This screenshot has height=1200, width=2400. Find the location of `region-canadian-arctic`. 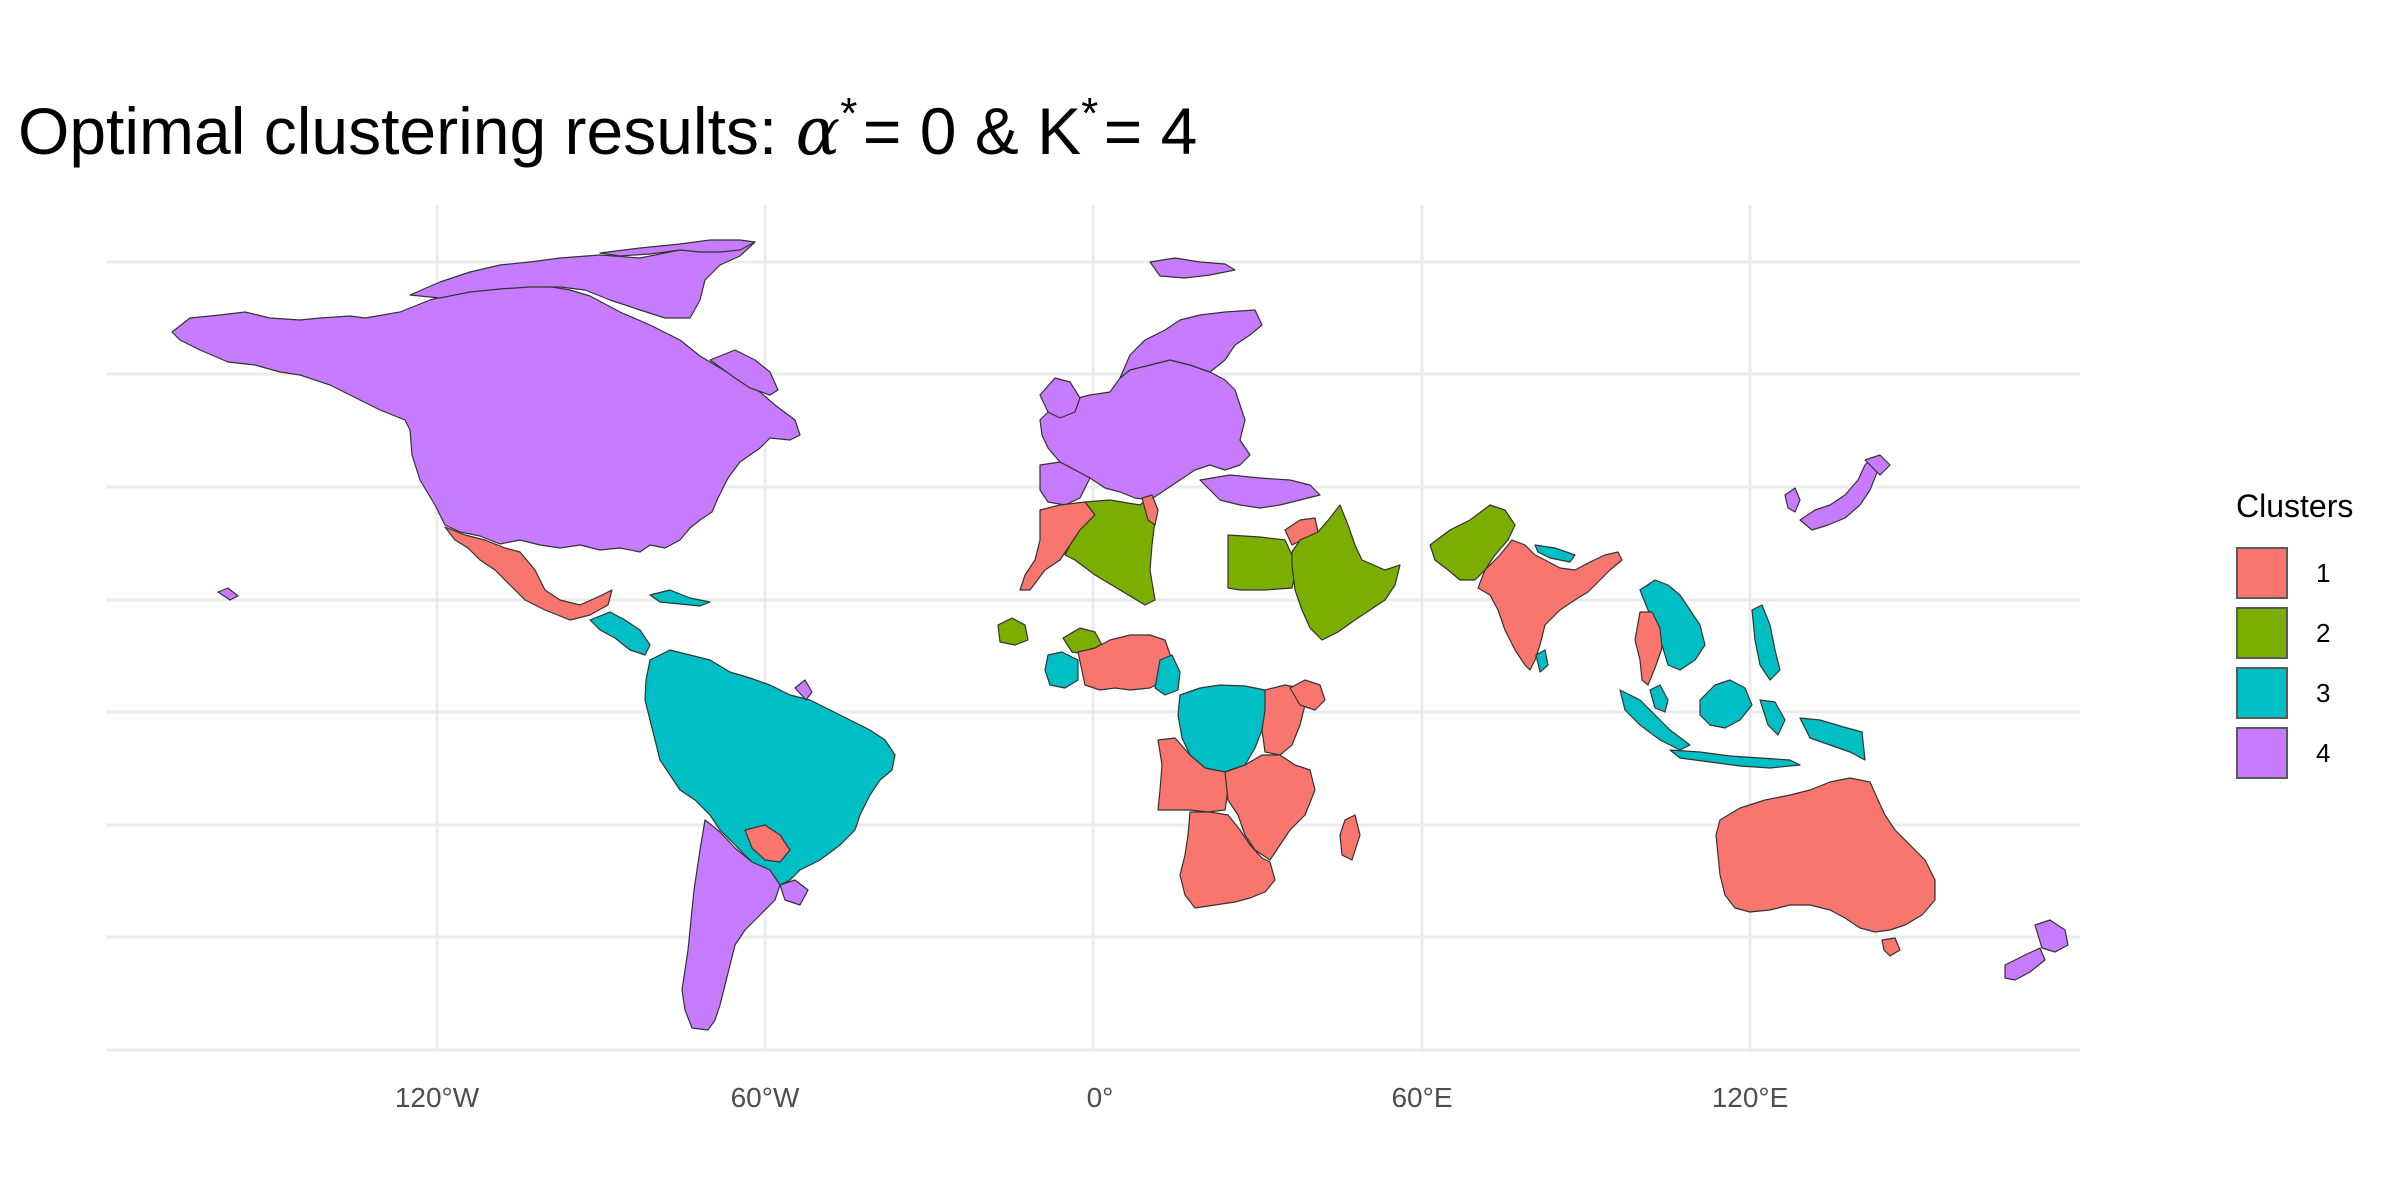

region-canadian-arctic is located at coordinates (582, 280).